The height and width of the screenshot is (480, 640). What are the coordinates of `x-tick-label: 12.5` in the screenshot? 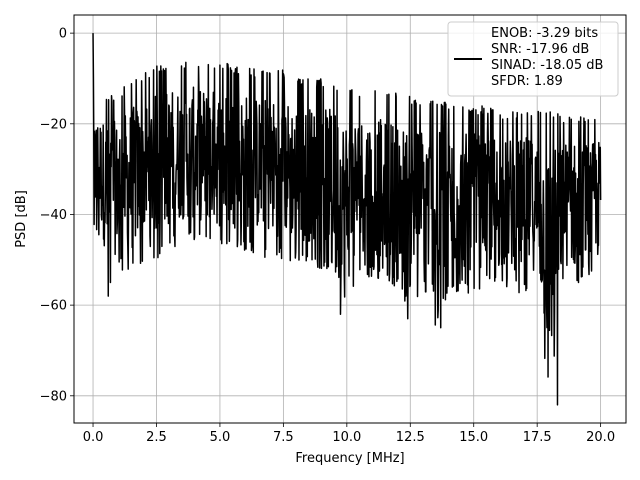 It's located at (410, 437).